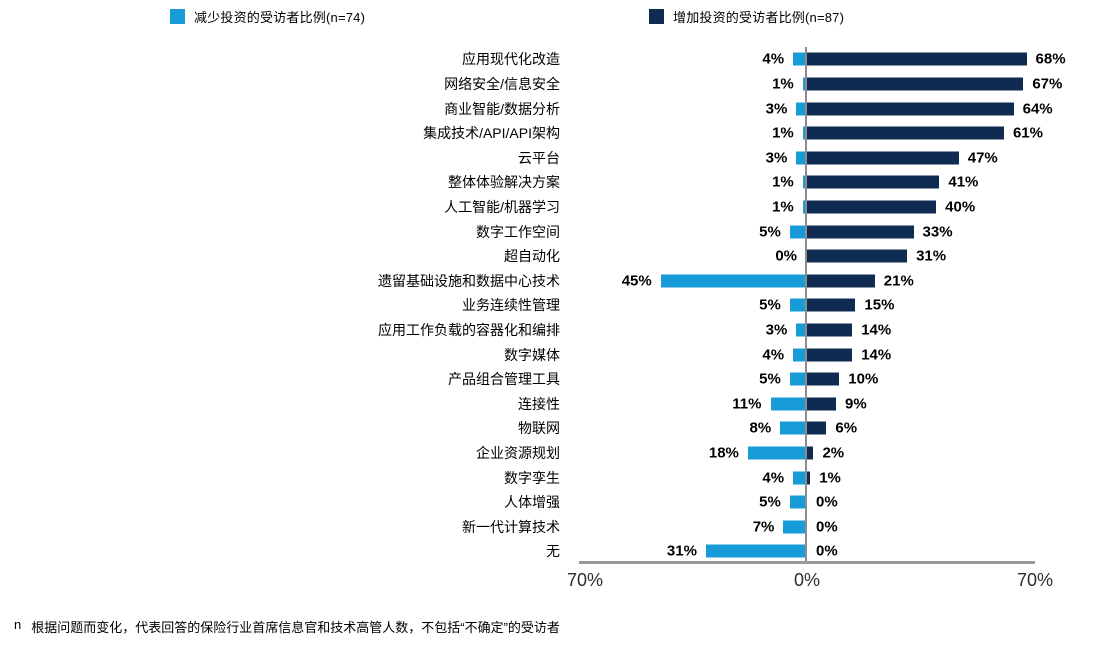  What do you see at coordinates (553, 207) in the screenshot?
I see `chart-row: 人工智能/机器学习 1% 40%` at bounding box center [553, 207].